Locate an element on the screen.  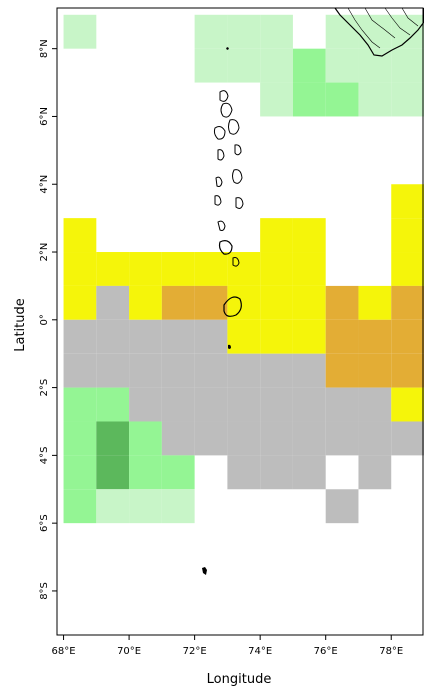
x-tick-label: 78°E is located at coordinates (391, 651).